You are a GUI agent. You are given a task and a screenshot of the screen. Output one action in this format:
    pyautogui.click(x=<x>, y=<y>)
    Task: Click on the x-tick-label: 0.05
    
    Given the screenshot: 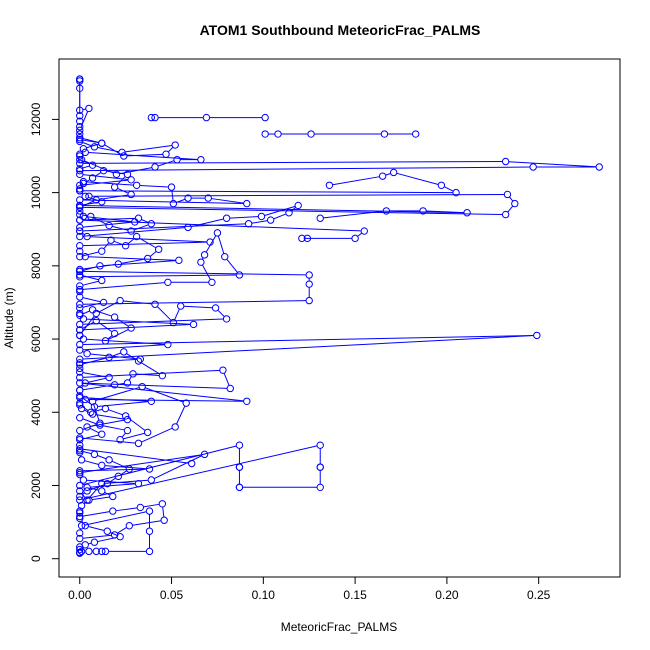 What is the action you would take?
    pyautogui.click(x=172, y=595)
    